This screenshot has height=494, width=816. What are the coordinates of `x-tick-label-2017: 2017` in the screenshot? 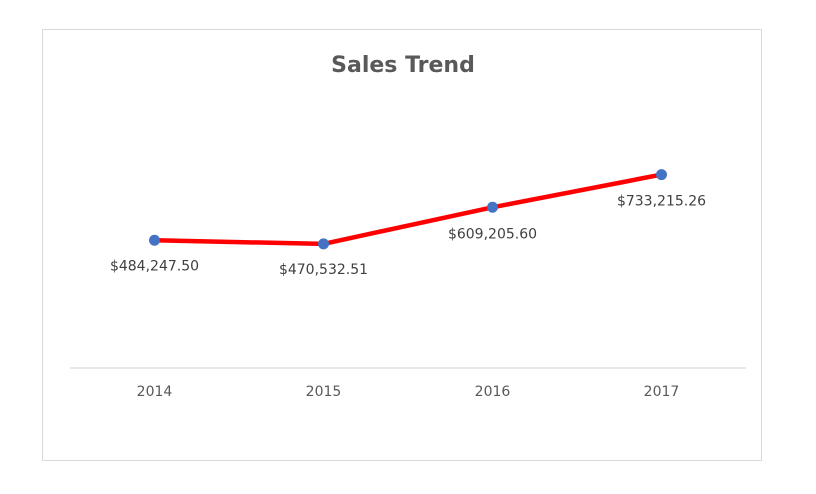 It's located at (662, 392).